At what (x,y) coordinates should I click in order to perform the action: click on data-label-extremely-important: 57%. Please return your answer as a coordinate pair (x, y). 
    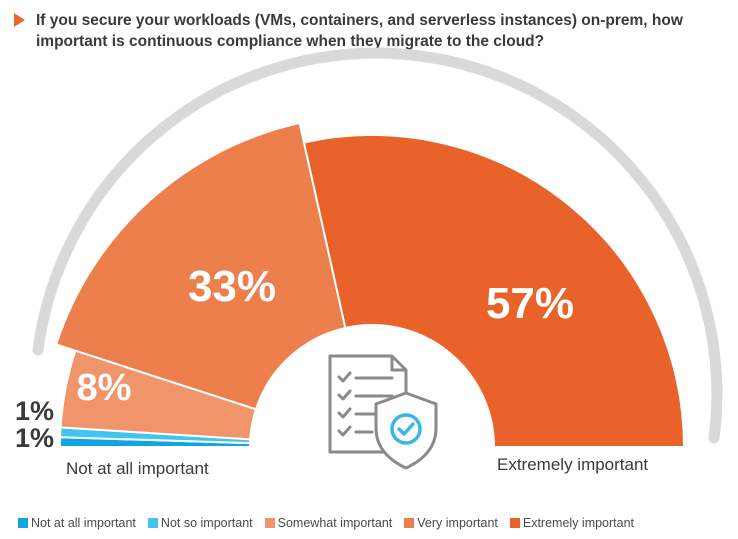
    Looking at the image, I should click on (530, 303).